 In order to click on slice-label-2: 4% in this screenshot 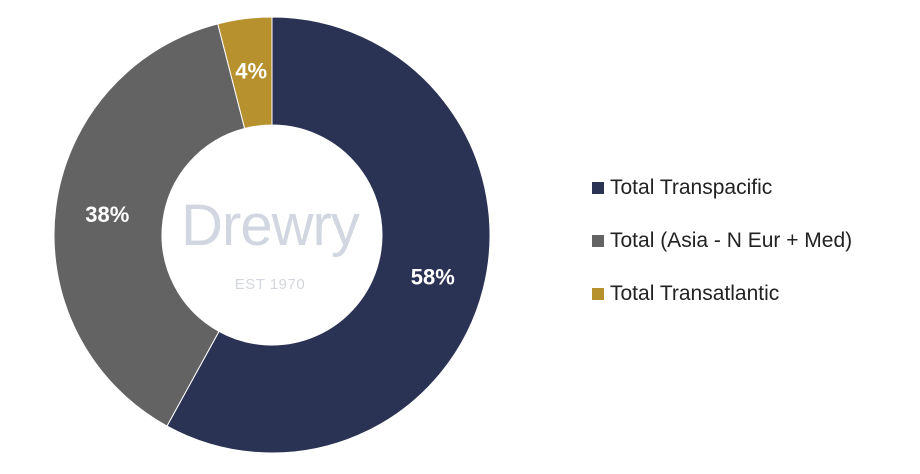, I will do `click(251, 70)`.